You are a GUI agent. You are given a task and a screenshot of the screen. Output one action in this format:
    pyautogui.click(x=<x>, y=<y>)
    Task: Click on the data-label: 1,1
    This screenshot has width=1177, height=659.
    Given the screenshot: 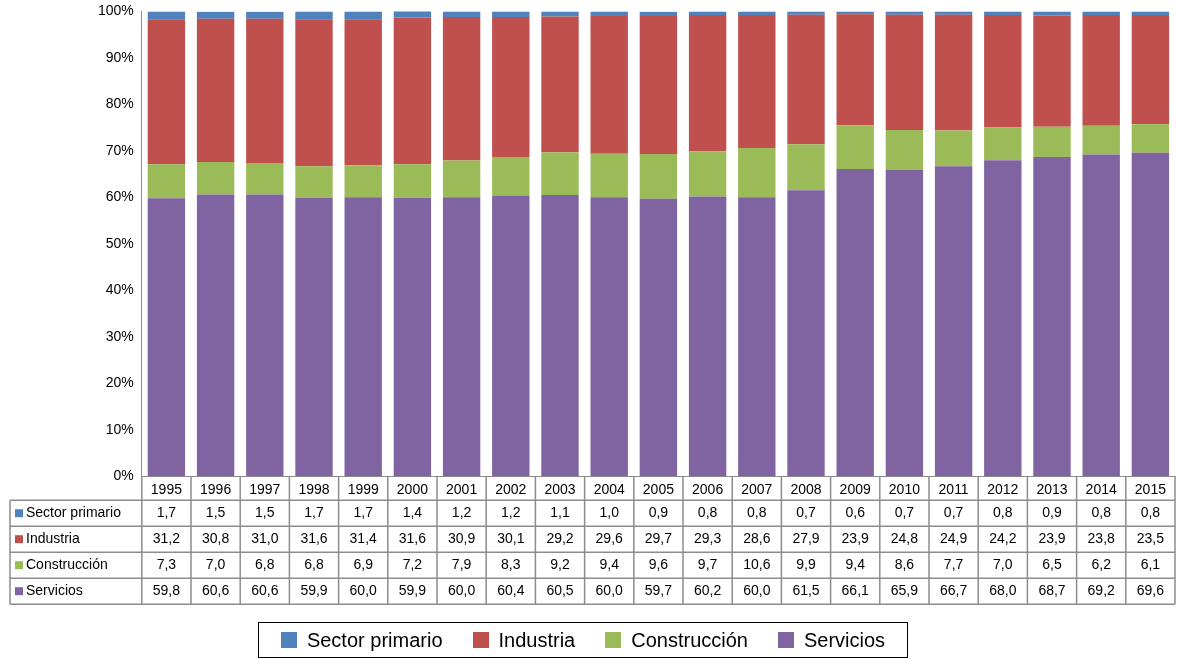 What is the action you would take?
    pyautogui.click(x=560, y=512)
    